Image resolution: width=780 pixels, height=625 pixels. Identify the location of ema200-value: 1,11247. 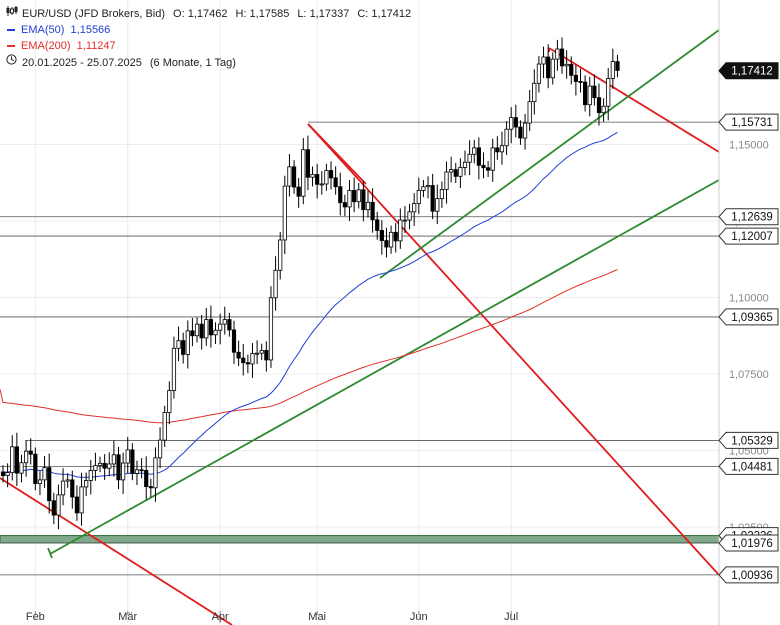
(96, 46).